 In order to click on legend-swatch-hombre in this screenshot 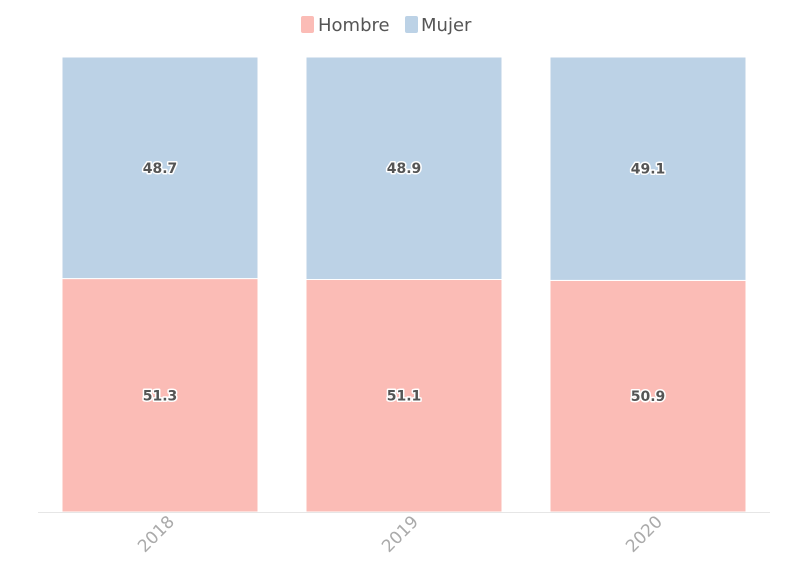, I will do `click(307, 24)`.